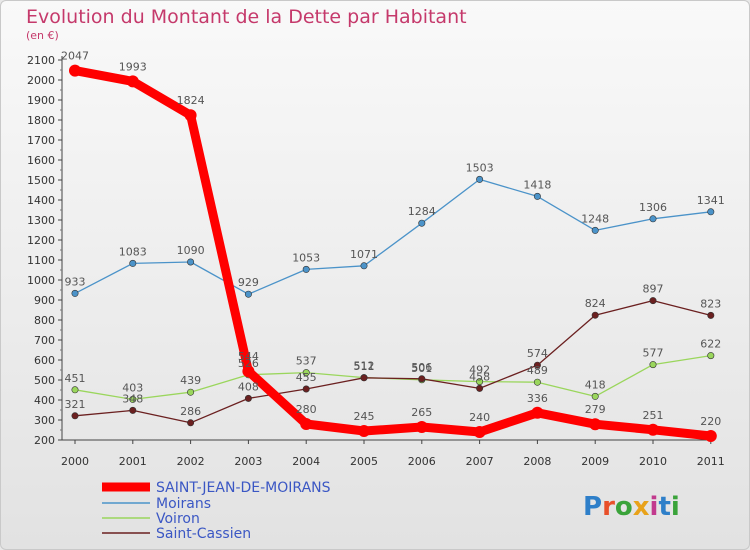 The height and width of the screenshot is (550, 750). What do you see at coordinates (306, 409) in the screenshot?
I see `data-label: 280` at bounding box center [306, 409].